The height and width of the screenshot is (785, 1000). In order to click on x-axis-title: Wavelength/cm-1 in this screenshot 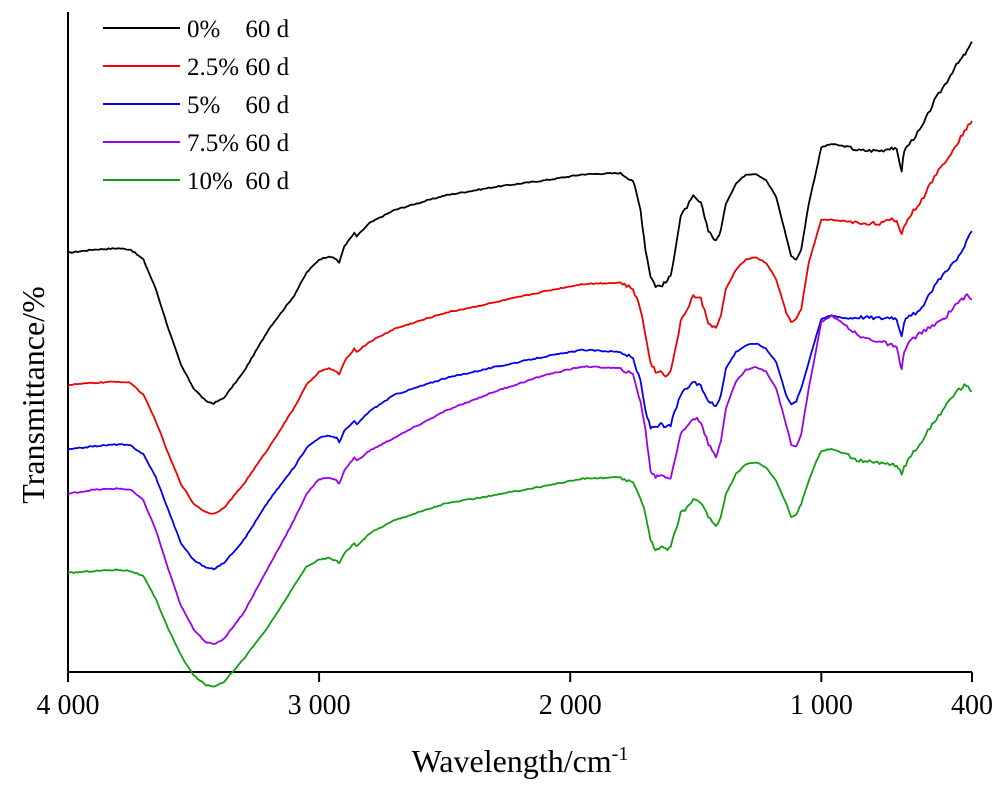, I will do `click(520, 761)`.